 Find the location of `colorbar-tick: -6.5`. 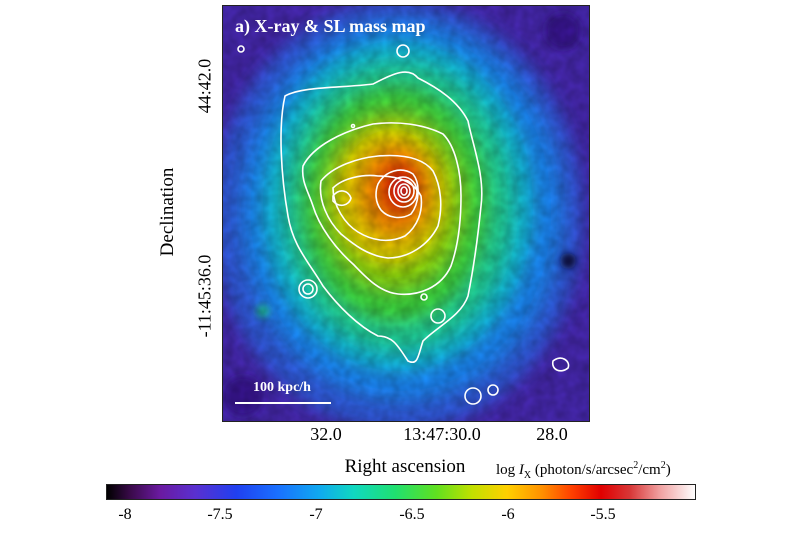

colorbar-tick: -6.5 is located at coordinates (412, 514).